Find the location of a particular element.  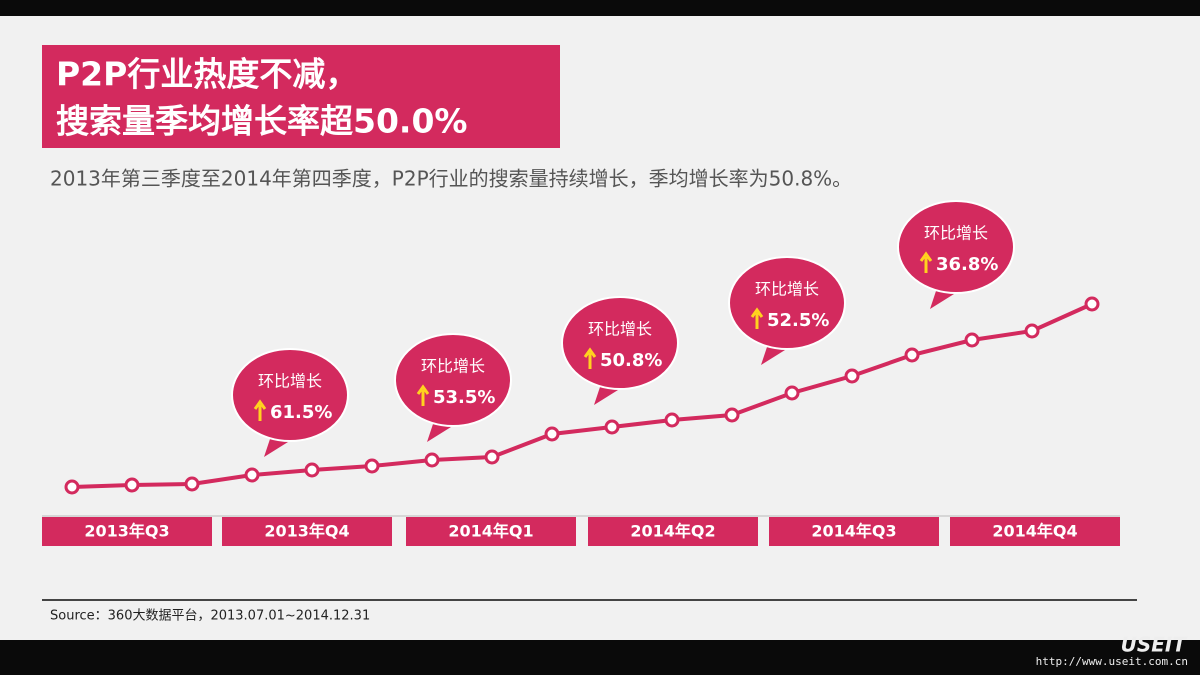

group-label: 2014年Q3 is located at coordinates (853, 531).